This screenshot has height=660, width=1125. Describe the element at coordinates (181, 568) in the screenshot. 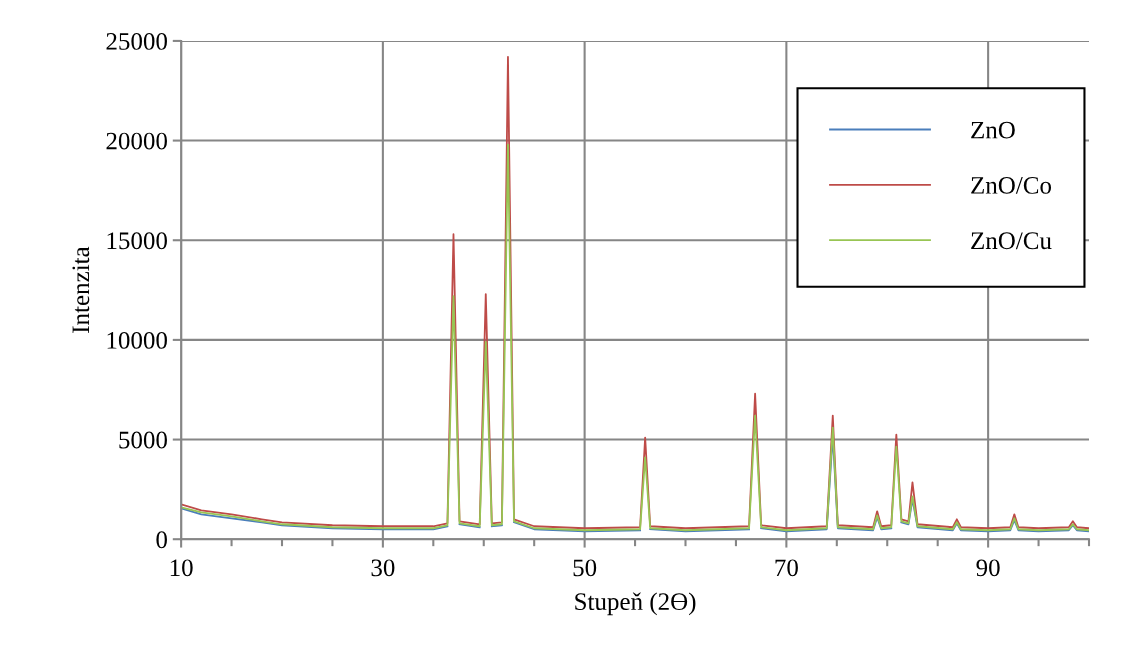

I see `x-tick-label: 10` at that location.